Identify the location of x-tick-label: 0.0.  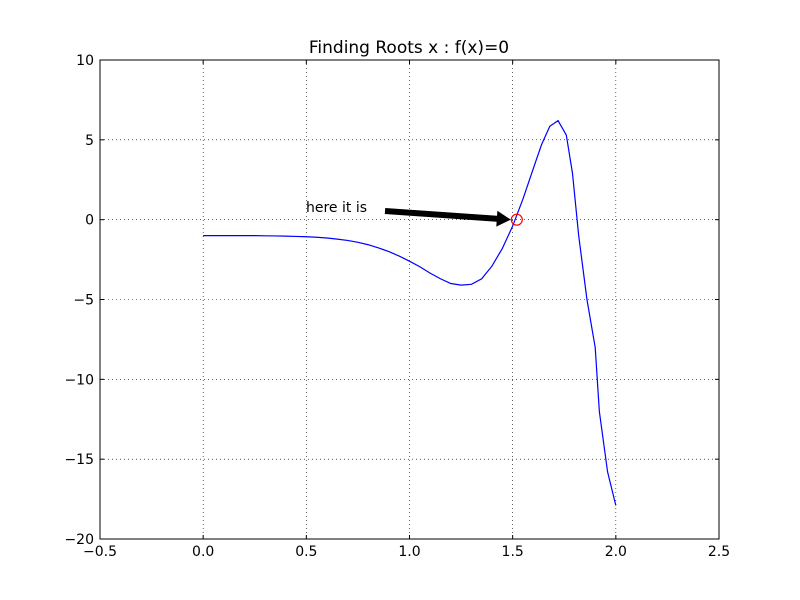
(203, 552).